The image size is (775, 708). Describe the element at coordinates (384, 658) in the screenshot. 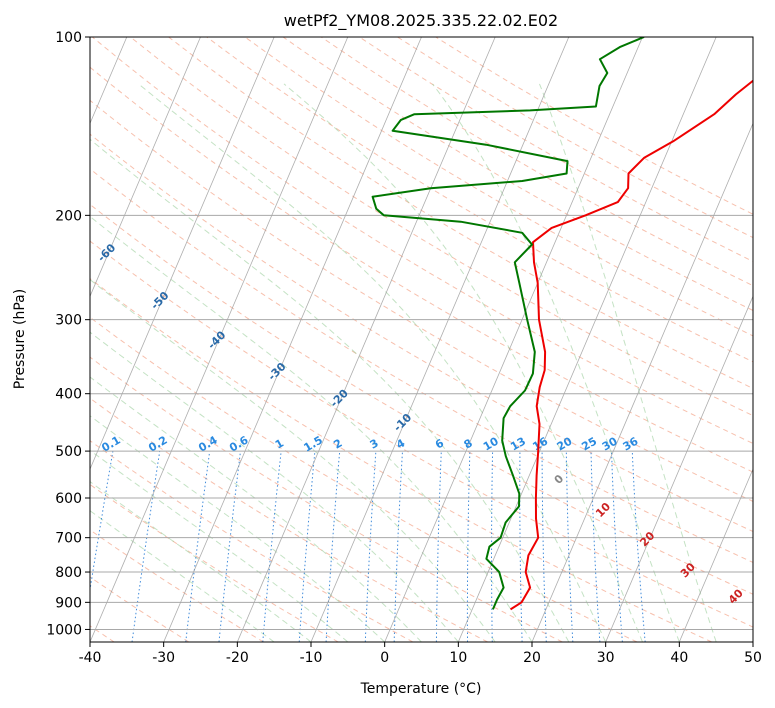

I see `x-tick-label: 0` at that location.